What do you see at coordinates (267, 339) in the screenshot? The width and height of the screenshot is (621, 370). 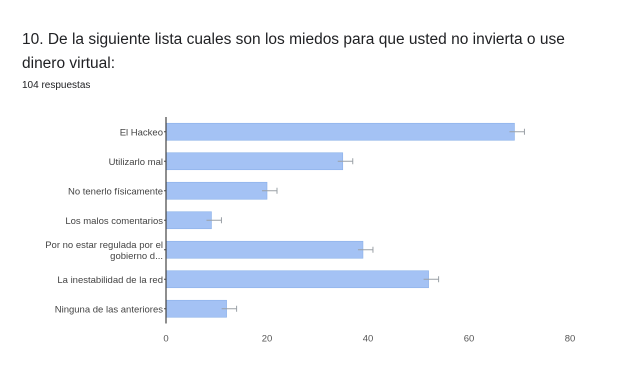 I see `x-tick-label: 20` at bounding box center [267, 339].